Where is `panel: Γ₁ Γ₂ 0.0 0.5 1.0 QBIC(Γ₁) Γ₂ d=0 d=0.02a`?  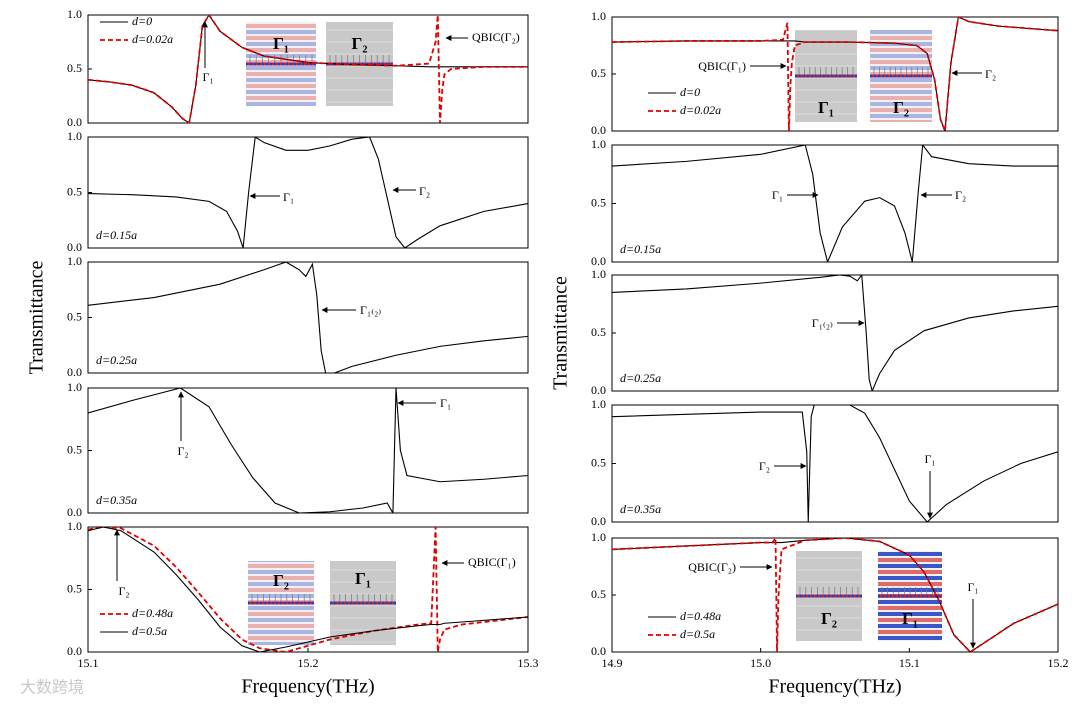
panel: Γ₁ Γ₂ 0.0 0.5 1.0 QBIC(Γ₁) Γ₂ d=0 d=0.02a is located at coordinates (825, 73).